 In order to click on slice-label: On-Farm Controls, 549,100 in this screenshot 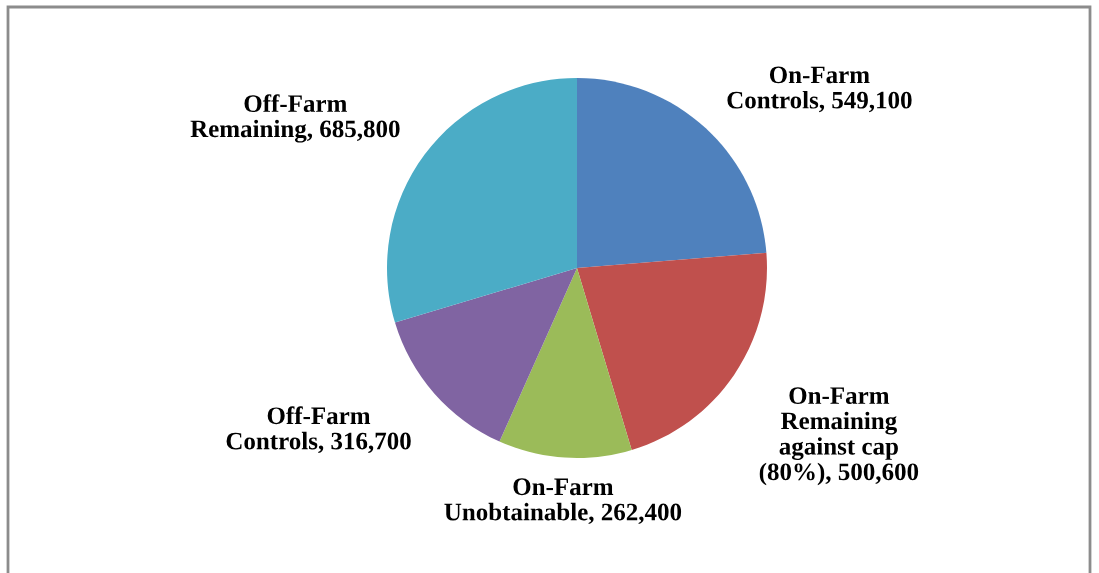, I will do `click(819, 89)`.